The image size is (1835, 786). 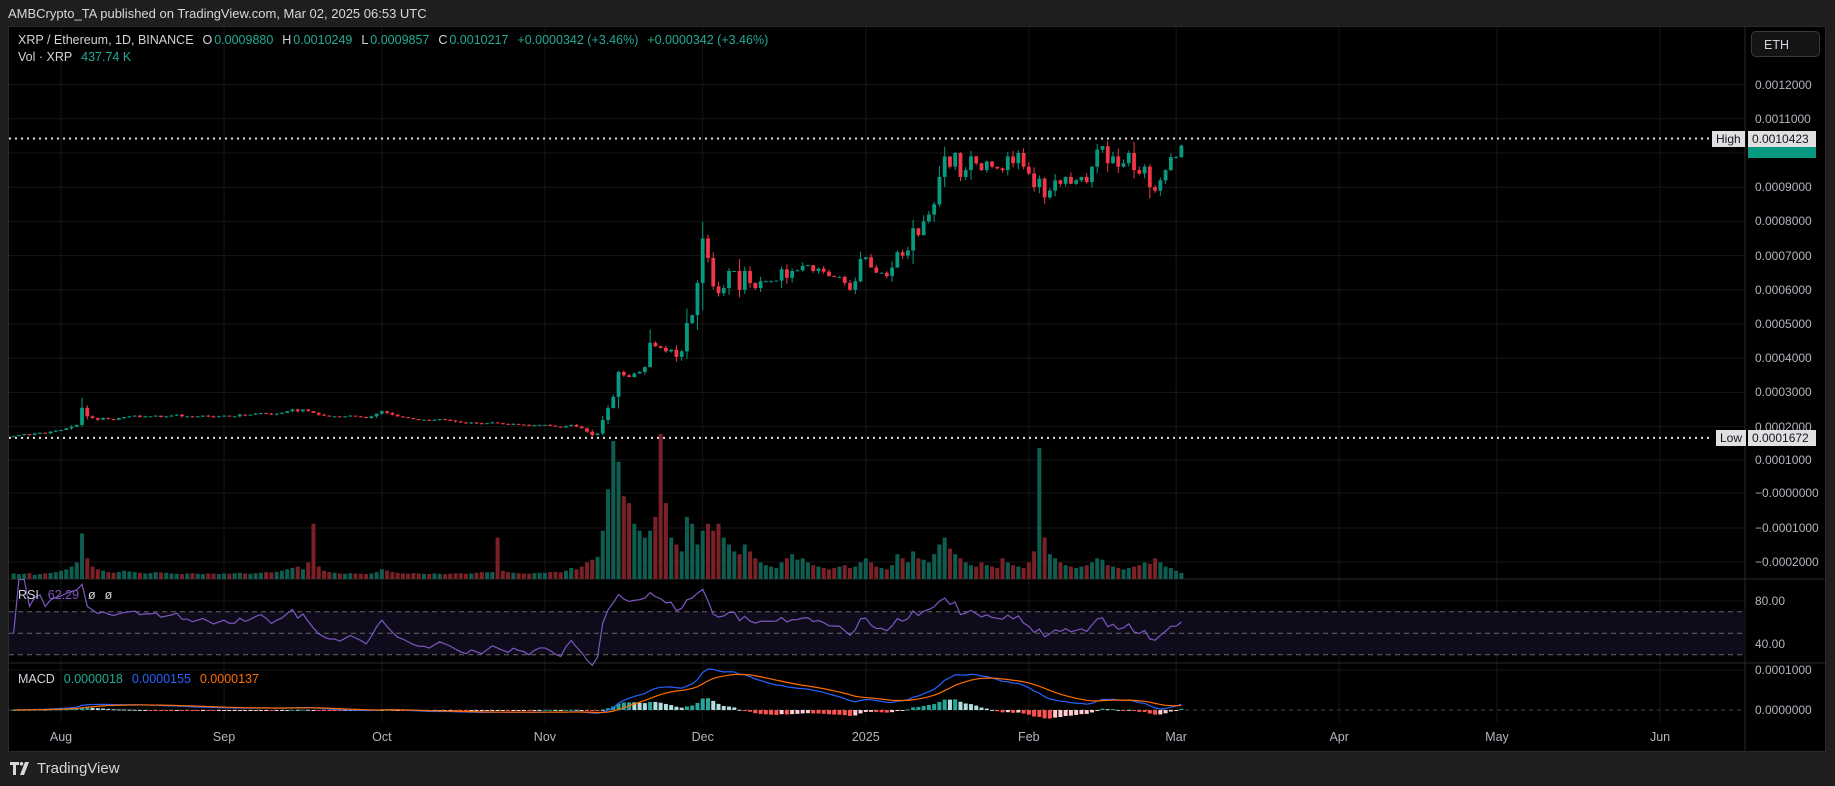 What do you see at coordinates (1787, 493) in the screenshot?
I see `volume-axis-label: −0.0000000` at bounding box center [1787, 493].